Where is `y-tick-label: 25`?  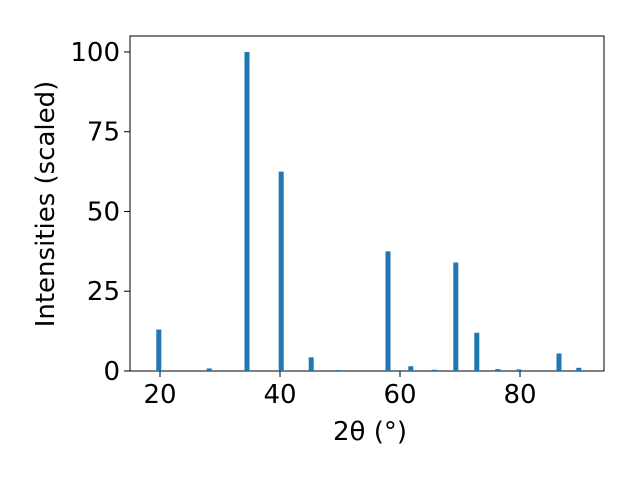 y-tick-label: 25 is located at coordinates (103, 292).